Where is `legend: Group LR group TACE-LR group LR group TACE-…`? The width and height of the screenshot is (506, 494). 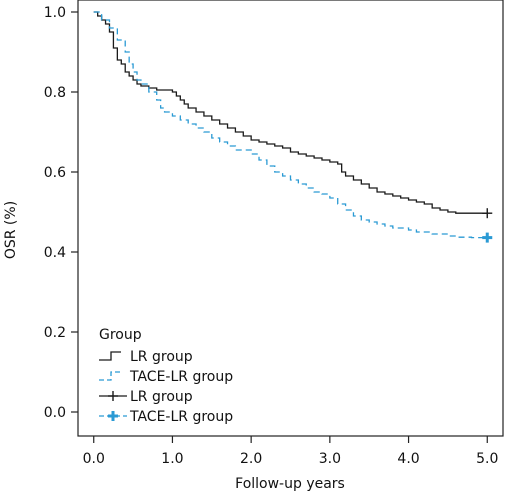
legend: Group LR group TACE-LR group LR group TACE-… is located at coordinates (166, 376).